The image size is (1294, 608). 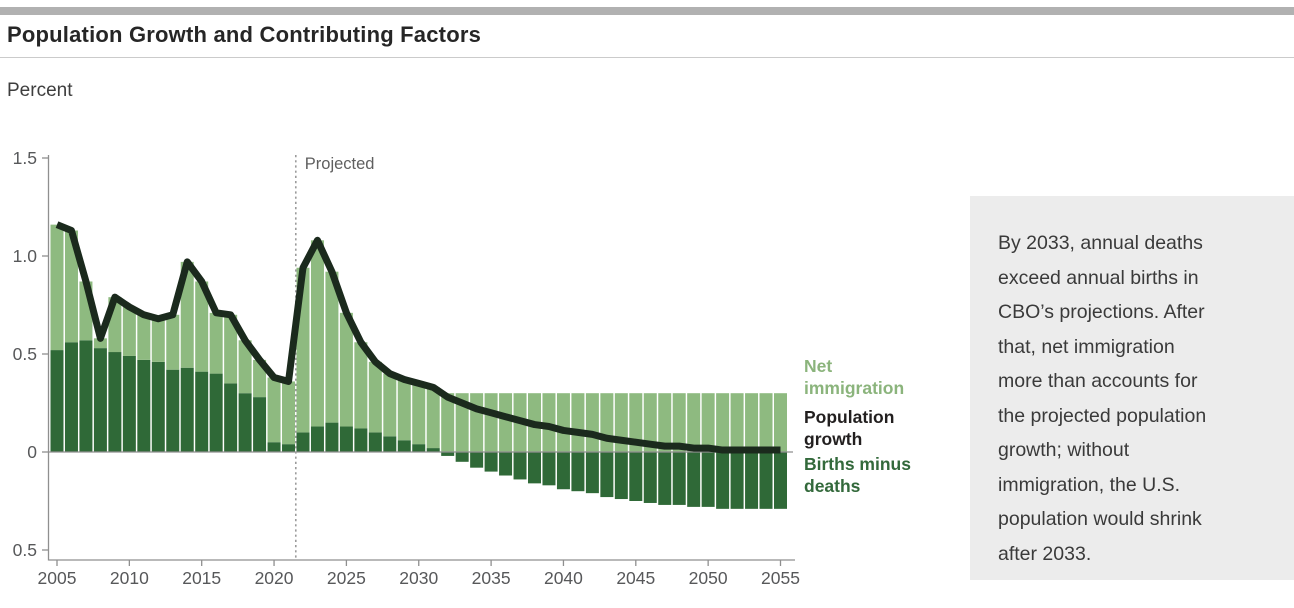 I want to click on top-accent-bar, so click(x=647, y=11).